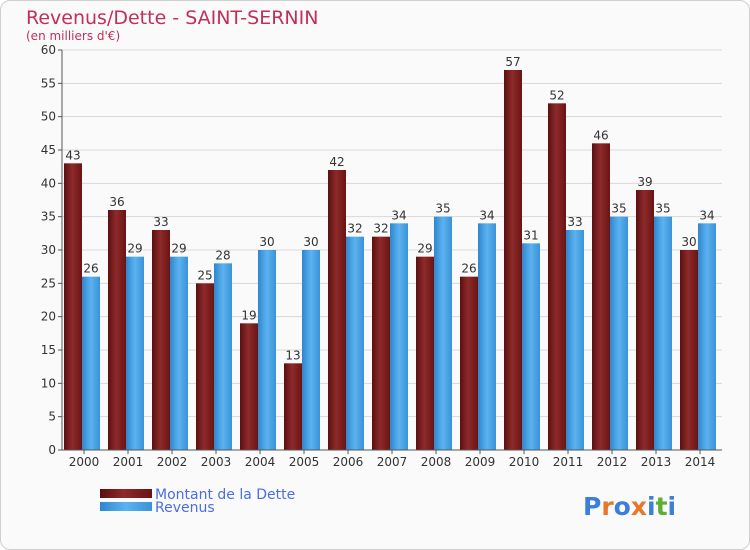 This screenshot has width=750, height=550. I want to click on data-label-revenus-2007: 34, so click(398, 215).